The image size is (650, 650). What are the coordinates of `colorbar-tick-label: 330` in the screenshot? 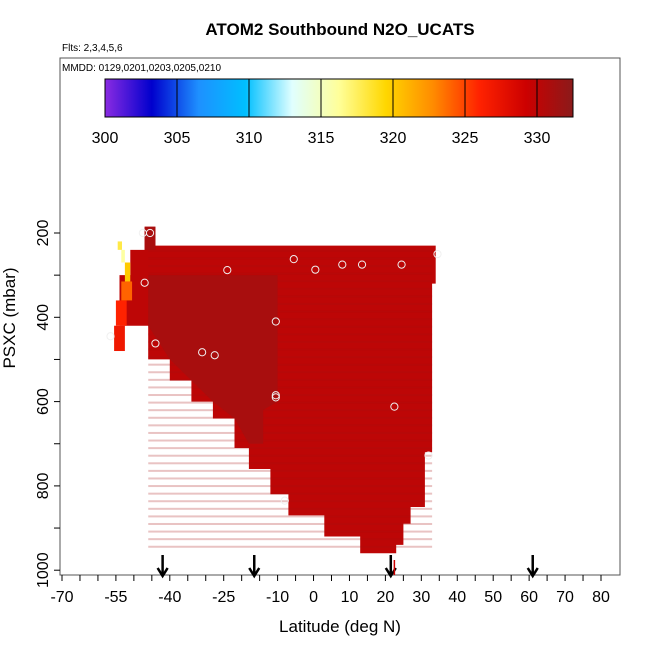 It's located at (537, 138).